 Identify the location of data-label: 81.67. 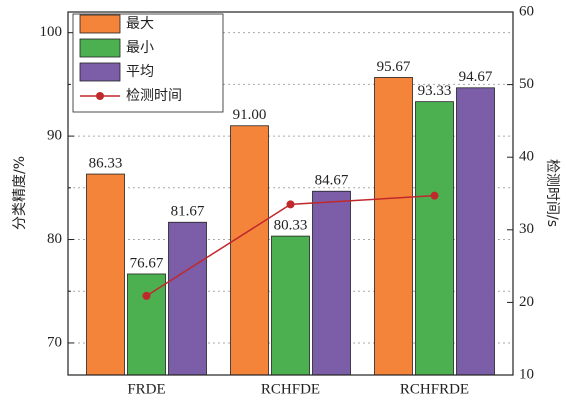
(188, 212).